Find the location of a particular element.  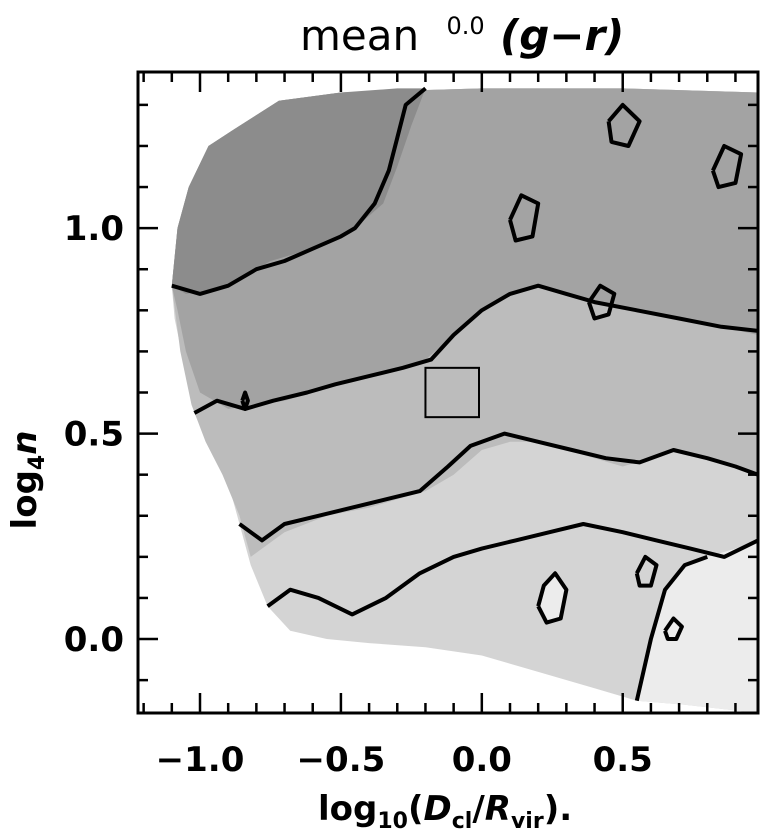

x-axis-label-r-sub: vir is located at coordinates (527, 821).